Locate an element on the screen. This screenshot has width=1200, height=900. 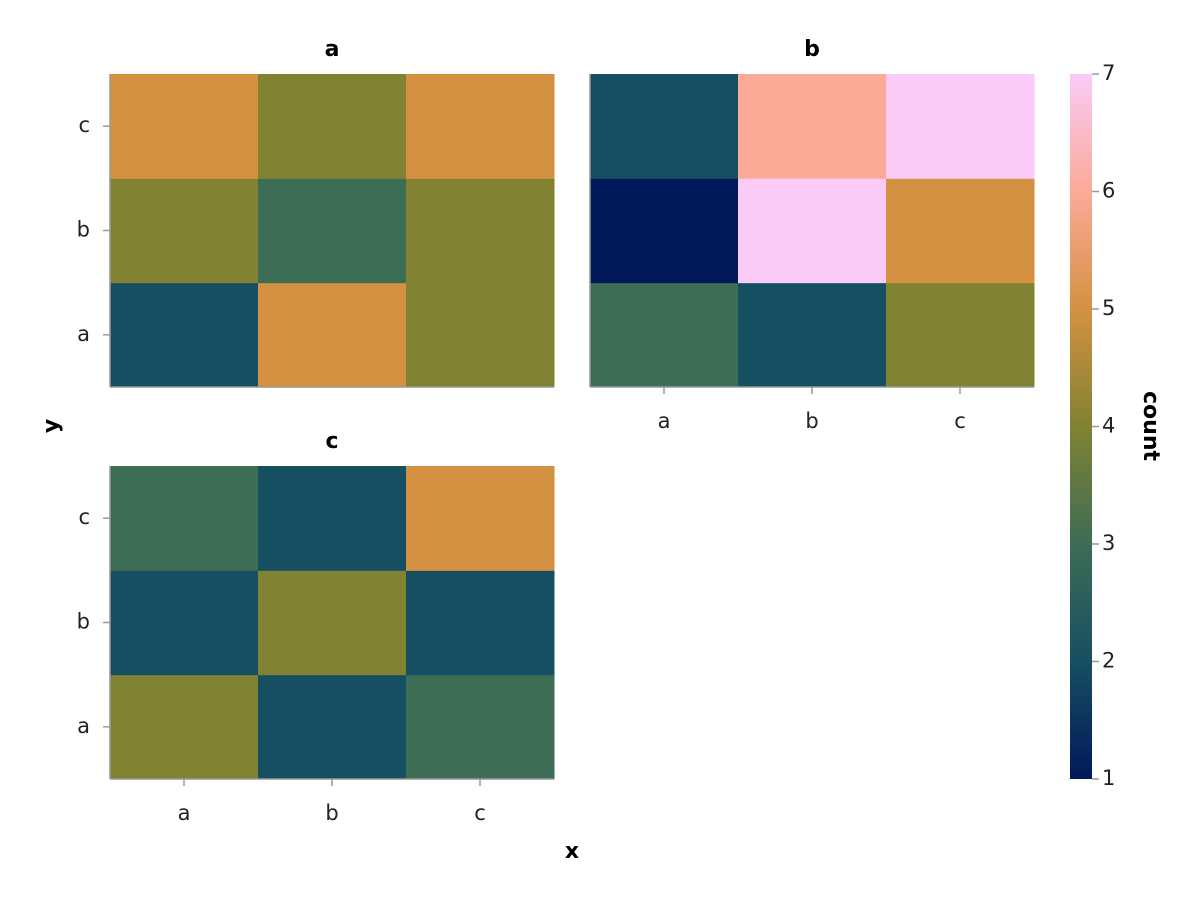
colorbar-tick-label: 4 is located at coordinates (1108, 426).